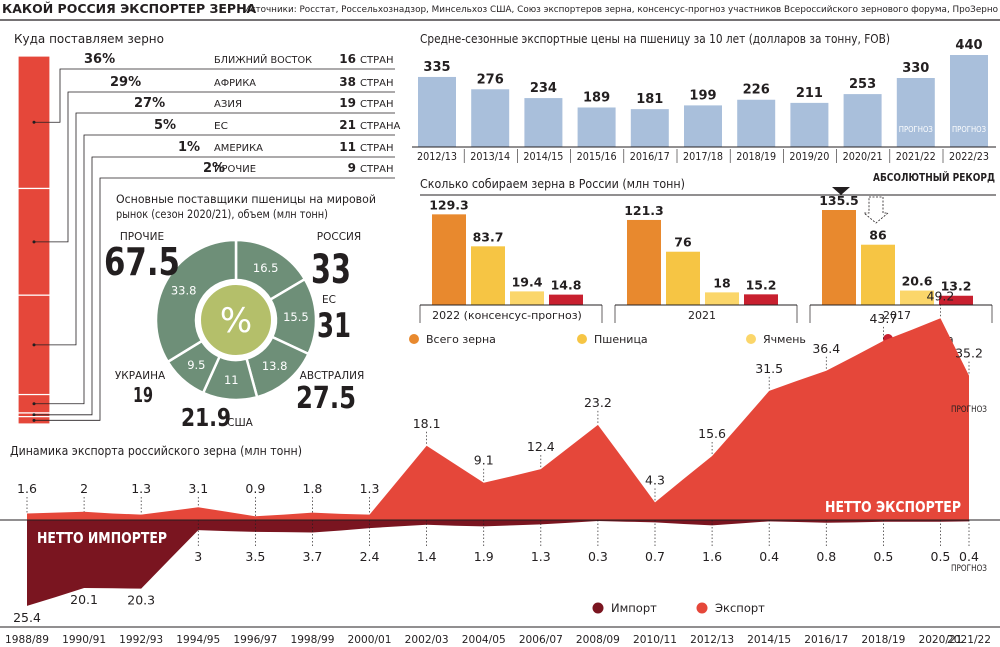 The height and width of the screenshot is (647, 1000). I want to click on suppliers-title-line1: Основные поставщики пшеницы на мировой, so click(246, 199).